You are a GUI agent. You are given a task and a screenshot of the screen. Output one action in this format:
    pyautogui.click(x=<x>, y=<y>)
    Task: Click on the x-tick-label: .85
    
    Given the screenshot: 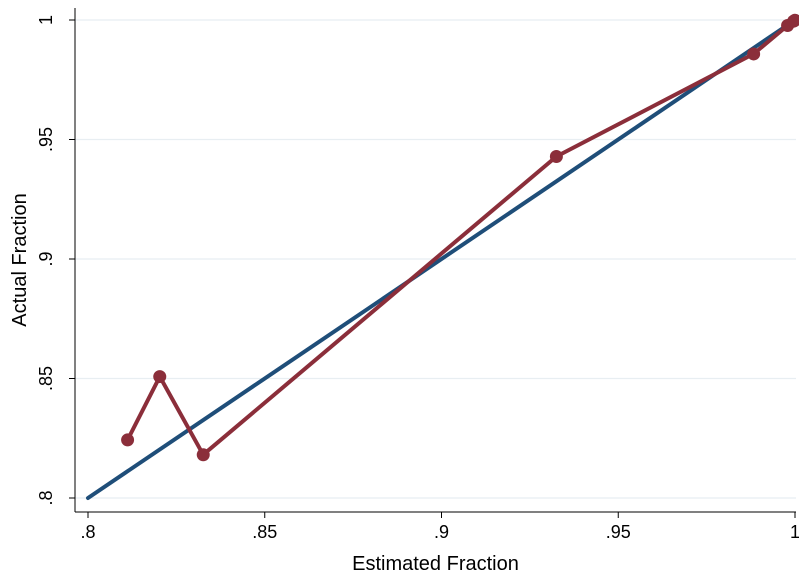 What is the action you would take?
    pyautogui.click(x=264, y=532)
    